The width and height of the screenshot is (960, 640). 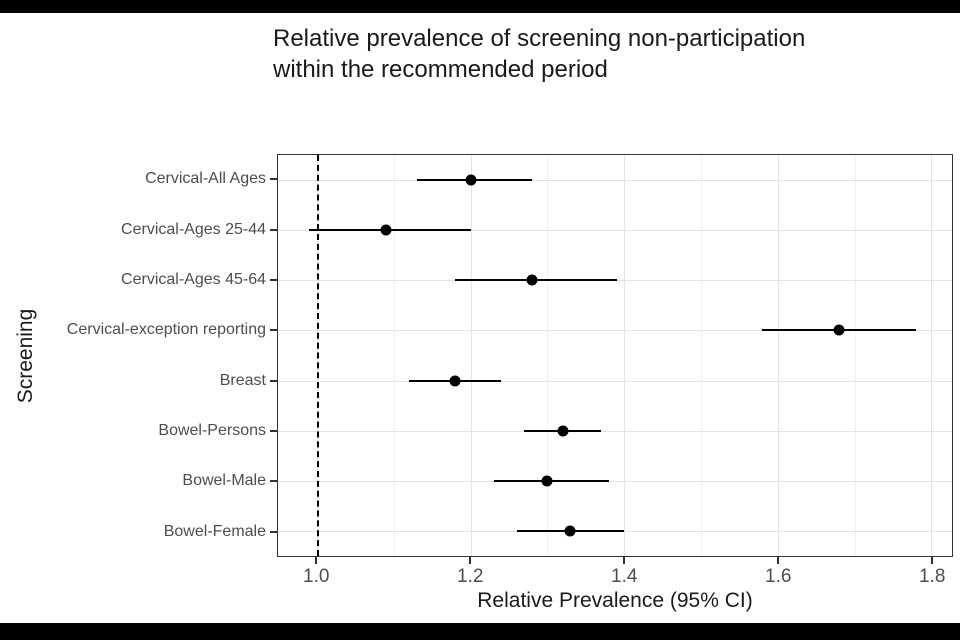 I want to click on reference-line, so click(x=318, y=355).